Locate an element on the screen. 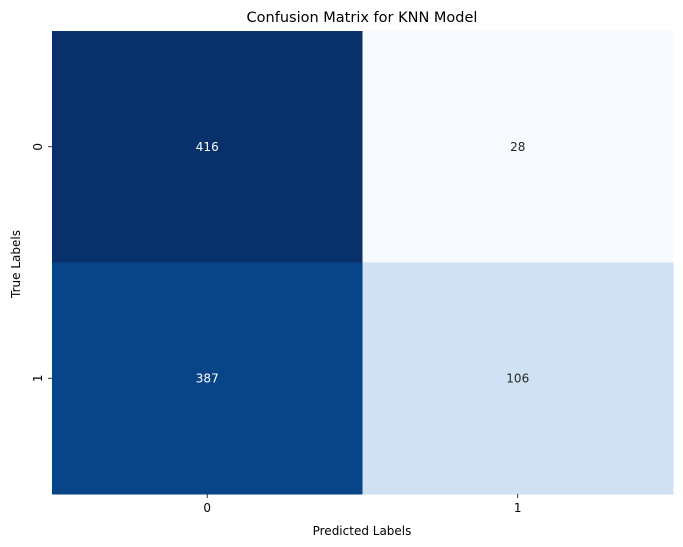  cell-value-r1-c1: 106 is located at coordinates (517, 378).